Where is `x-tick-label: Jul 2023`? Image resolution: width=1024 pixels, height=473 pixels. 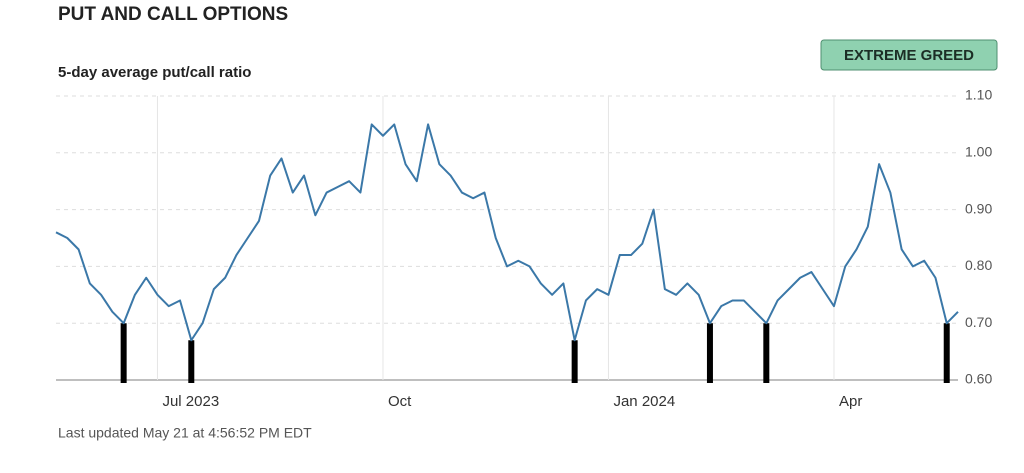 x-tick-label: Jul 2023 is located at coordinates (190, 401).